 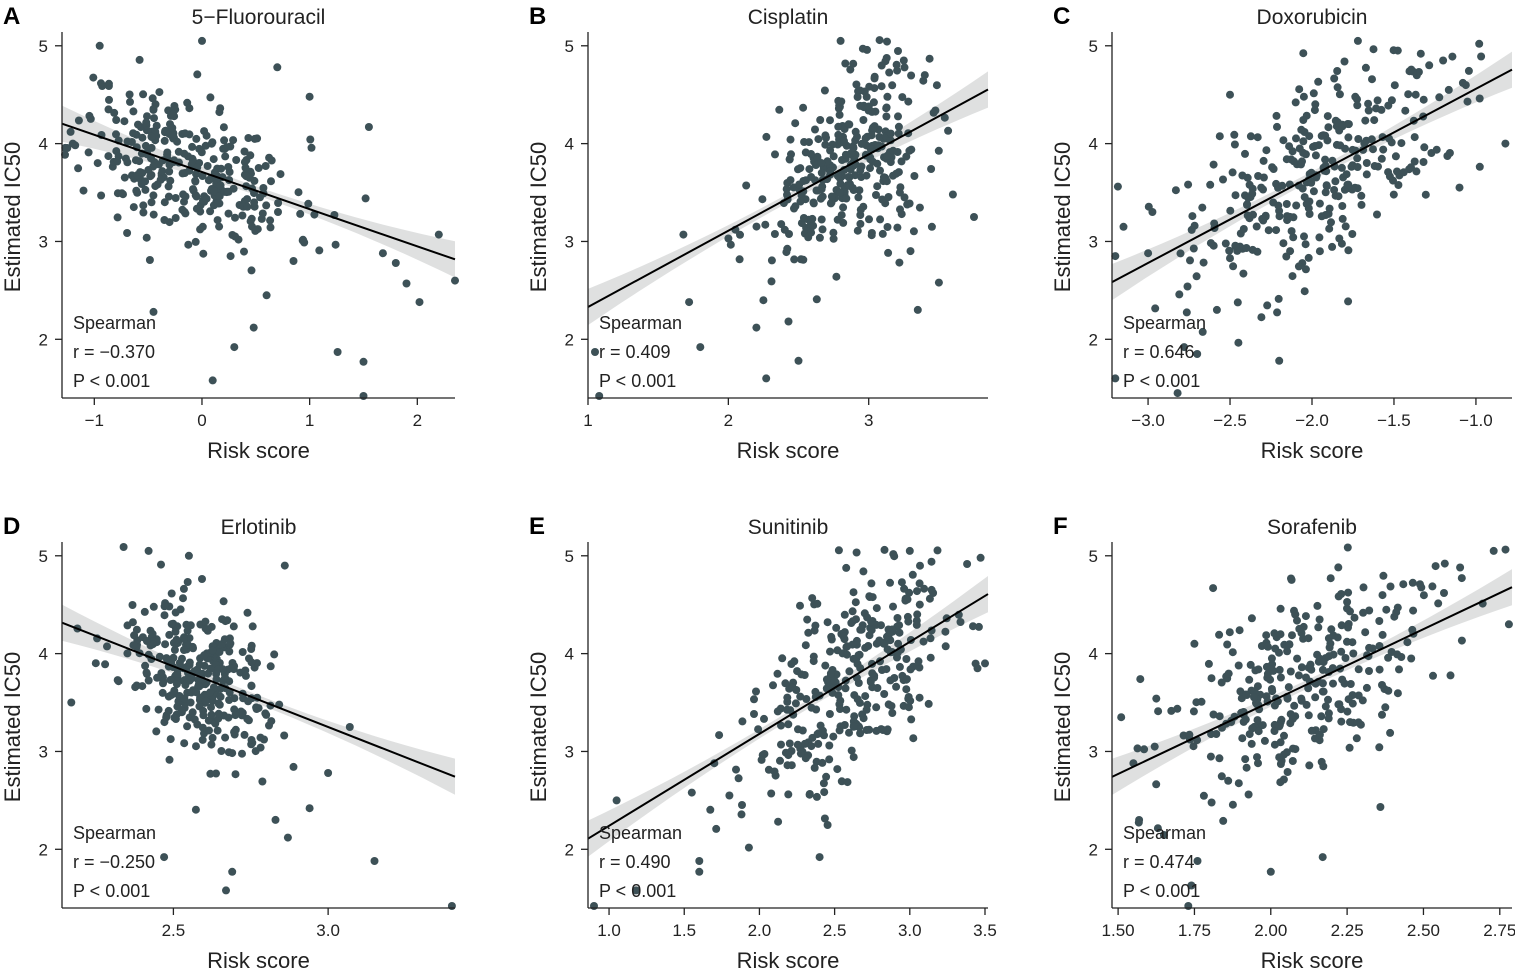 What do you see at coordinates (1312, 420) in the screenshot?
I see `x-tick-label: −2.0` at bounding box center [1312, 420].